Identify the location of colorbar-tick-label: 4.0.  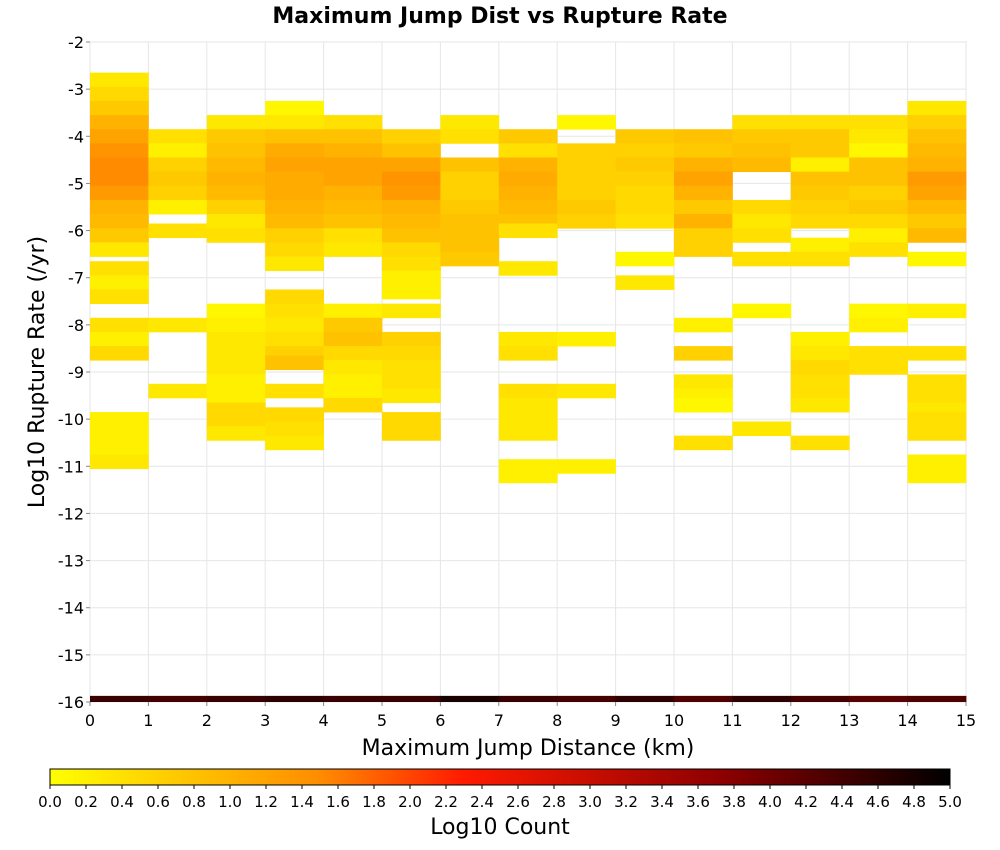
(770, 802).